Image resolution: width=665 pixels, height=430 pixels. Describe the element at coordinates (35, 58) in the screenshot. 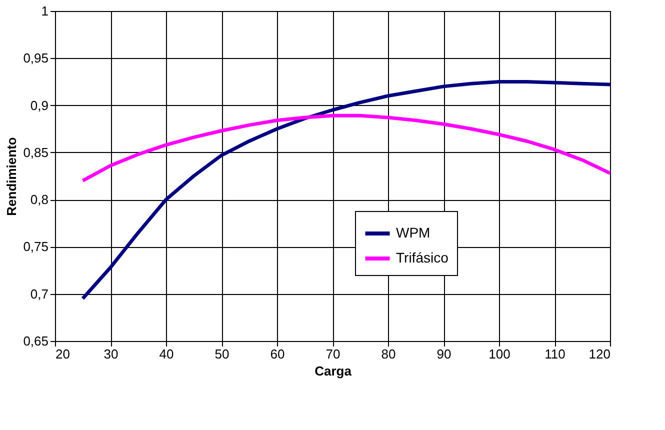

I see `y-tick-label: 0,95` at that location.